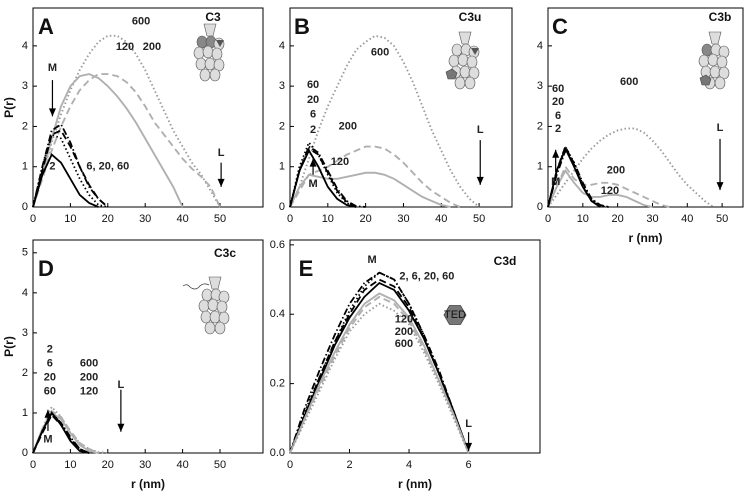 This screenshot has height=495, width=745. What do you see at coordinates (560, 26) in the screenshot?
I see `panel-letter: C` at bounding box center [560, 26].